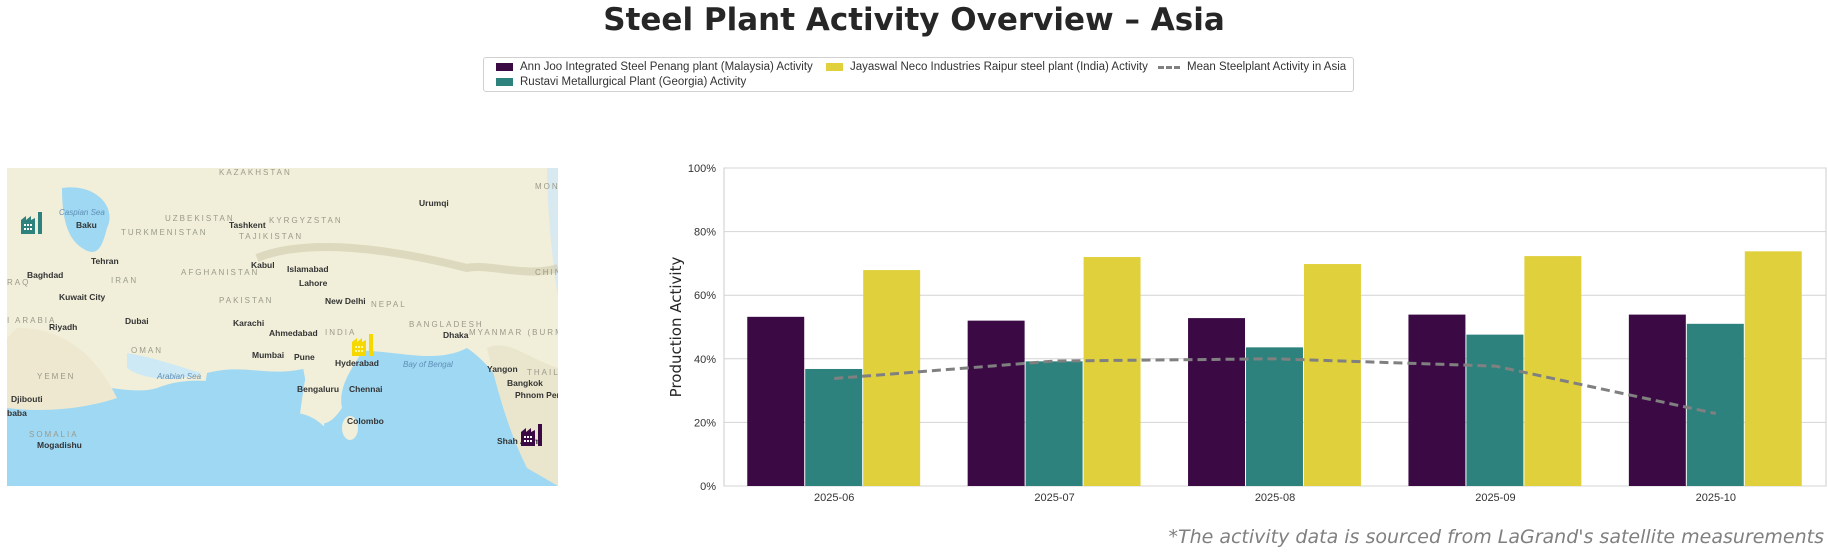 The height and width of the screenshot is (554, 1828). I want to click on mean-activity-line, so click(1275, 386).